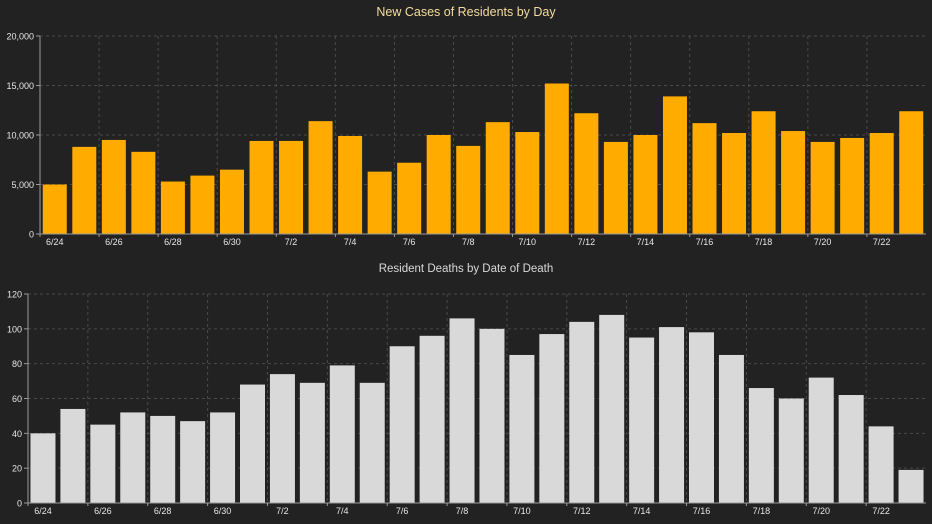 This screenshot has height=524, width=932. What do you see at coordinates (19, 504) in the screenshot?
I see `deaths-ytick-label: 0` at bounding box center [19, 504].